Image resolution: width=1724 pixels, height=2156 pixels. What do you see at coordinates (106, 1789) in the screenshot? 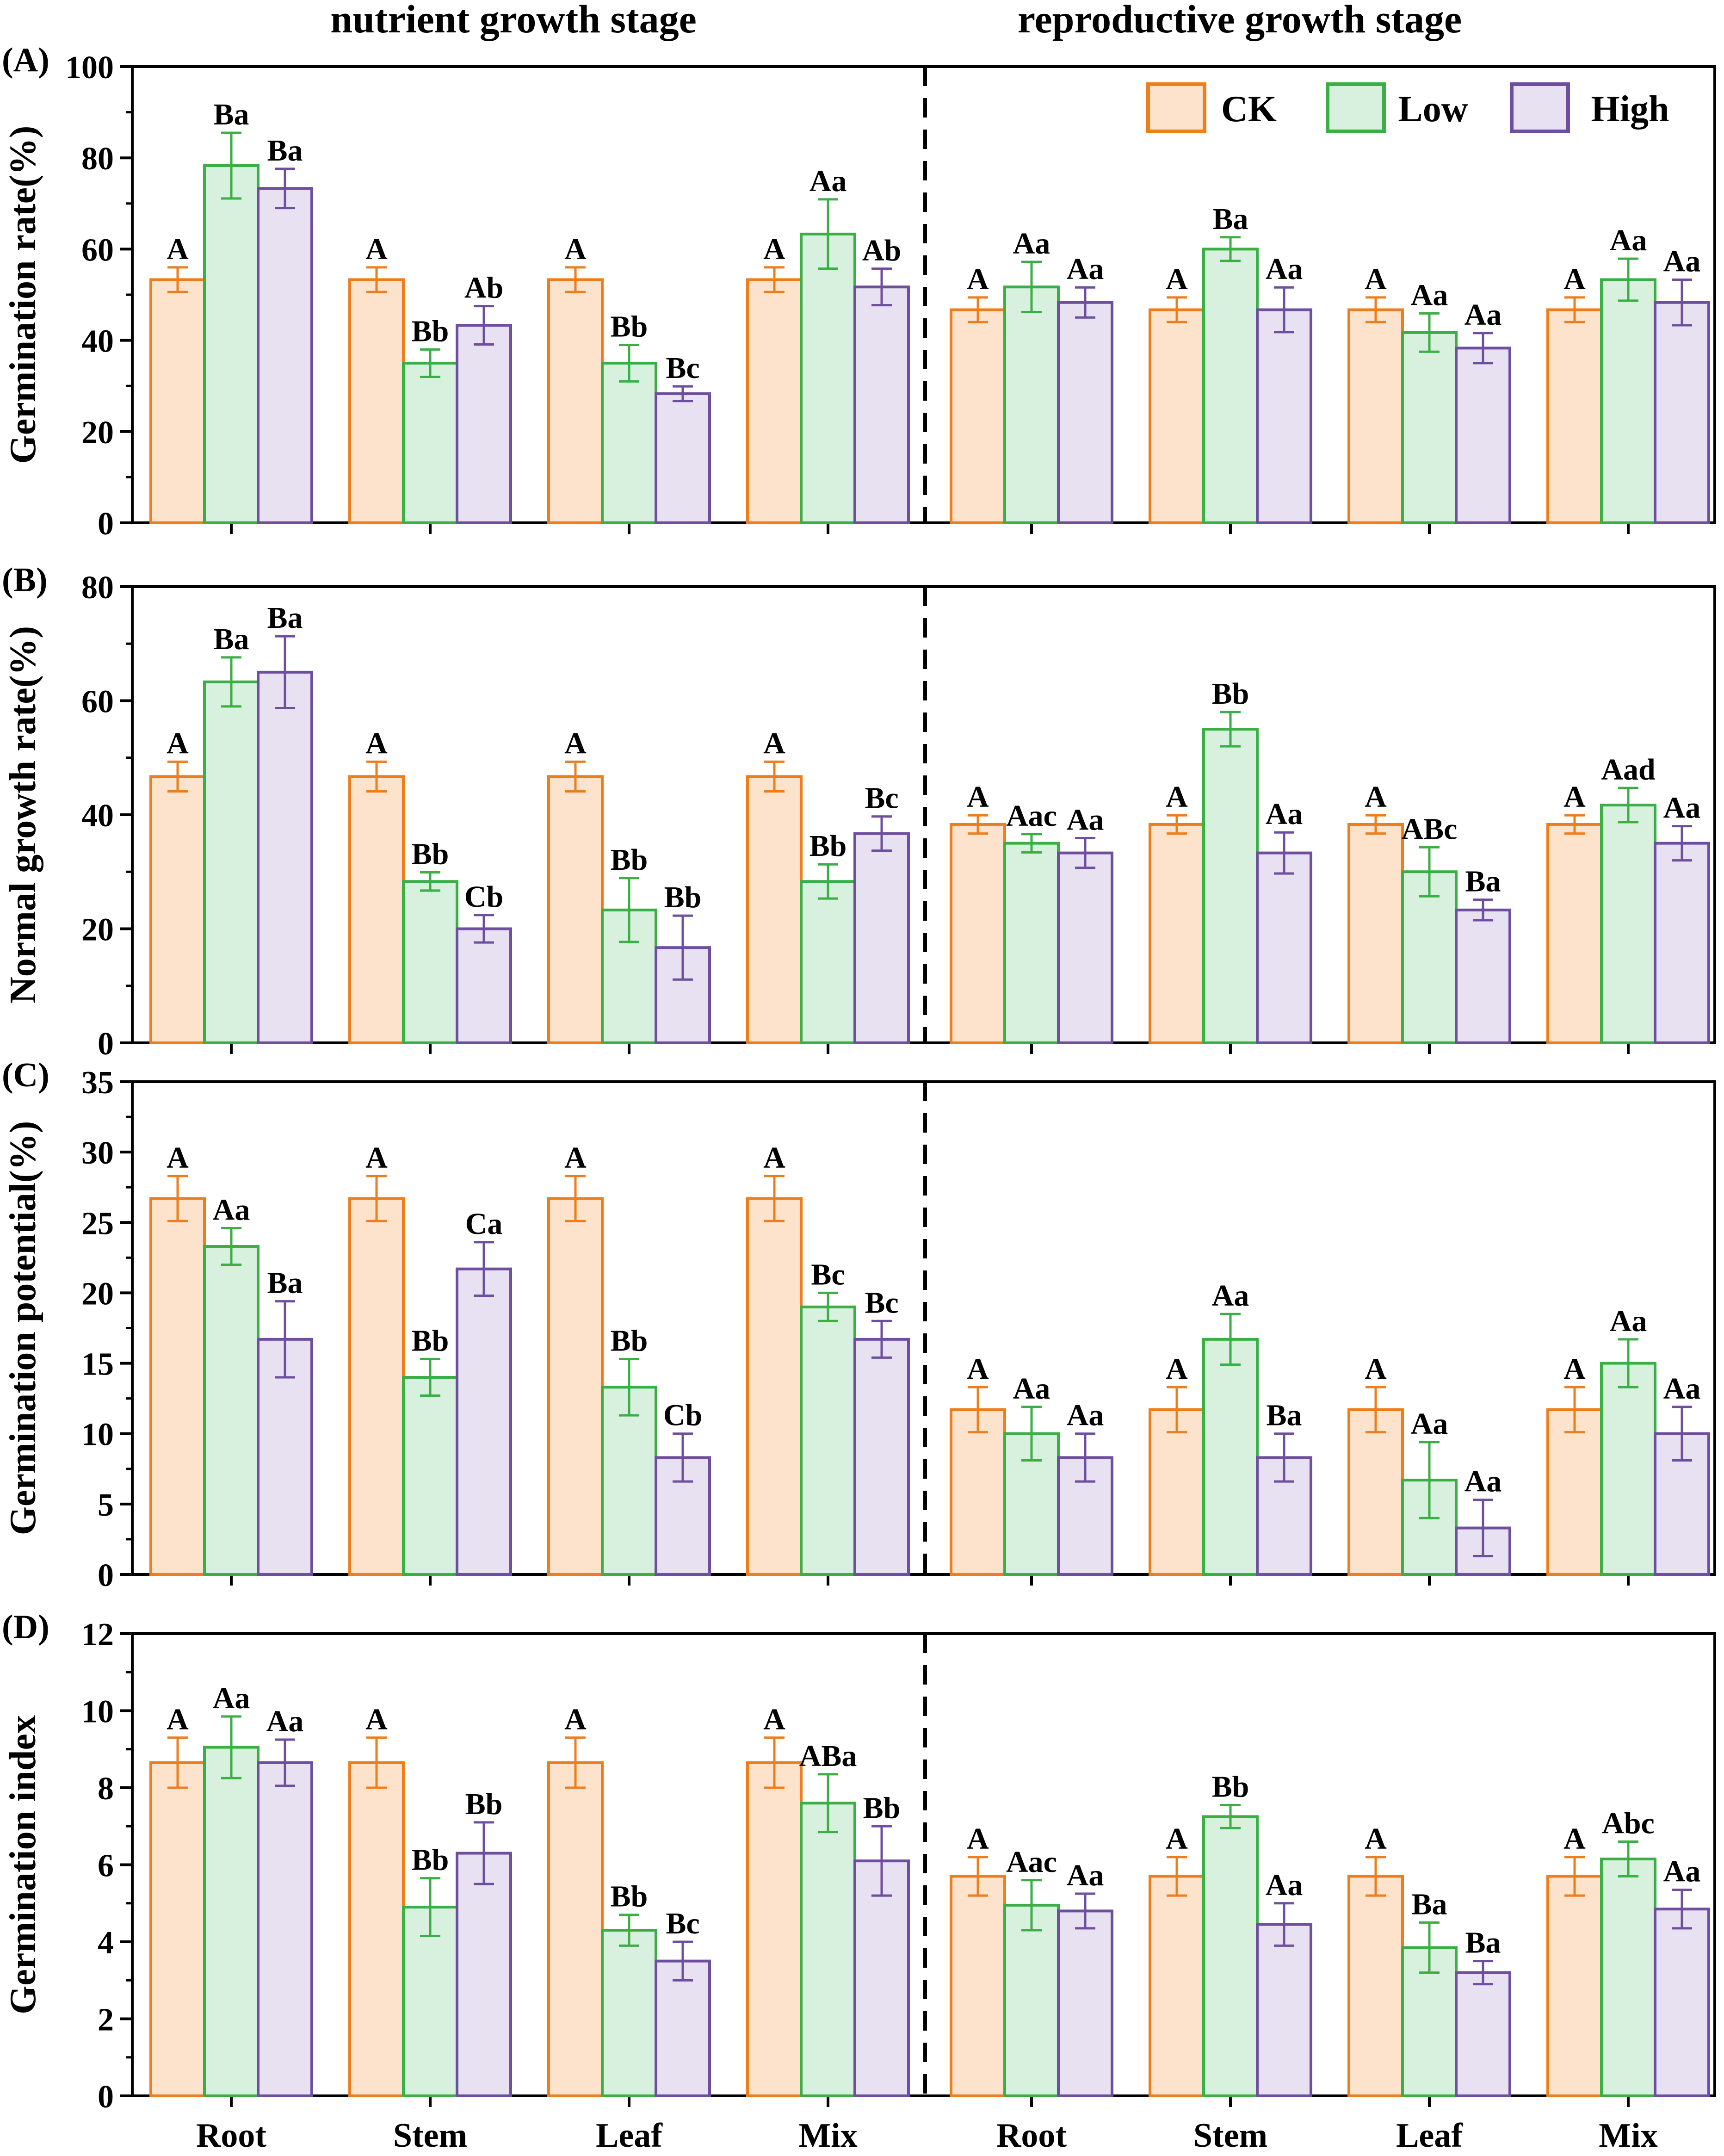
I see `y-tick-label: 8` at bounding box center [106, 1789].